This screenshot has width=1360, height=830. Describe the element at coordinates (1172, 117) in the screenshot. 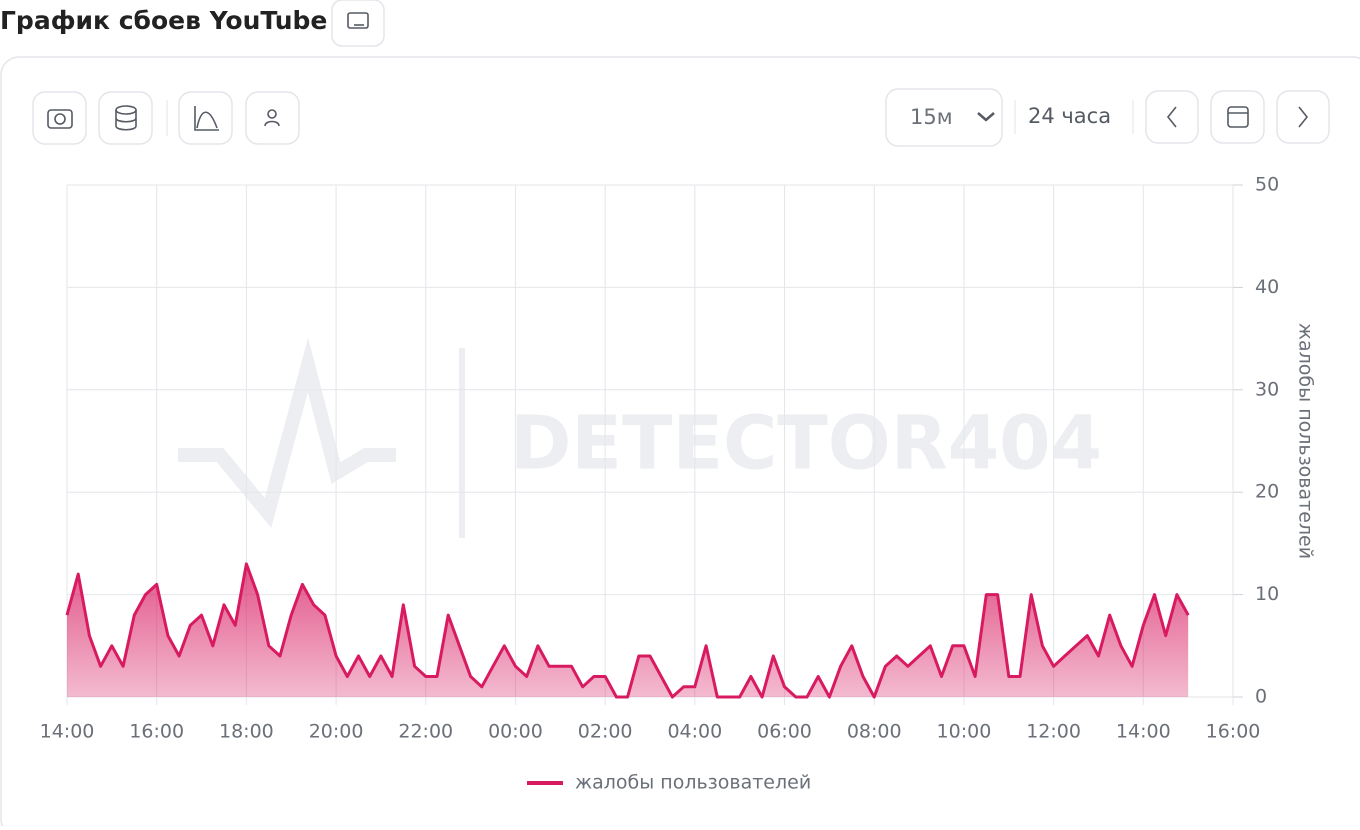

I see `prev-button` at that location.